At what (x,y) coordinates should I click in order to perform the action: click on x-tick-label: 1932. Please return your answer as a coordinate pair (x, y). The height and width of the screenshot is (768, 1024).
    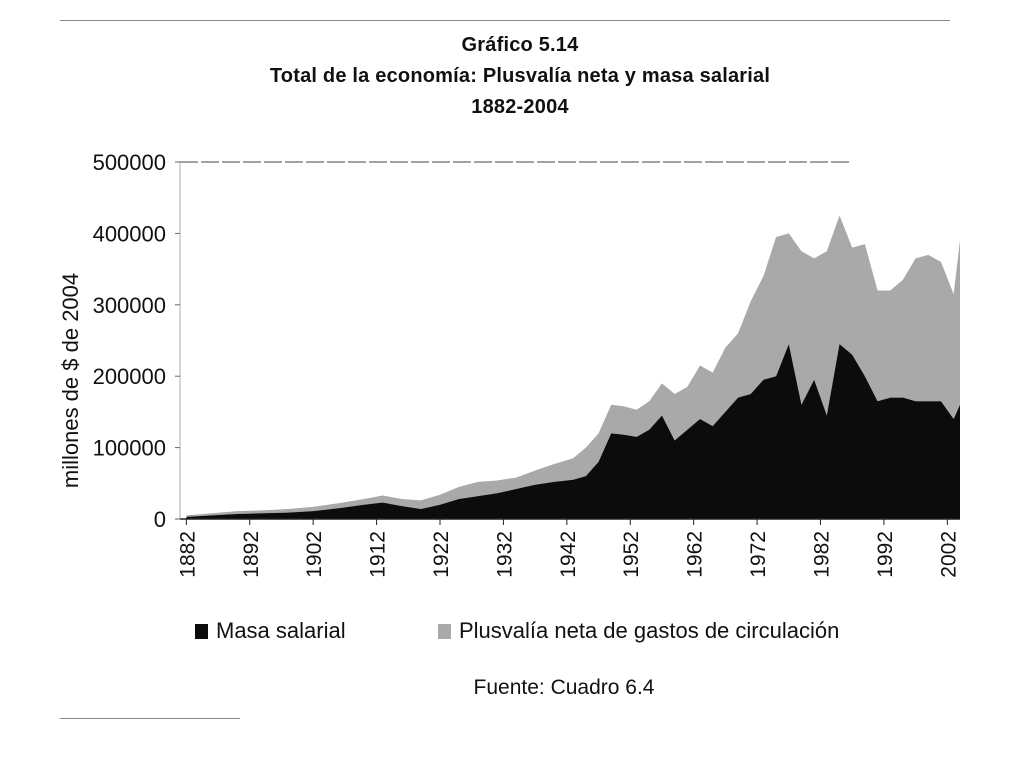
    Looking at the image, I should click on (504, 554).